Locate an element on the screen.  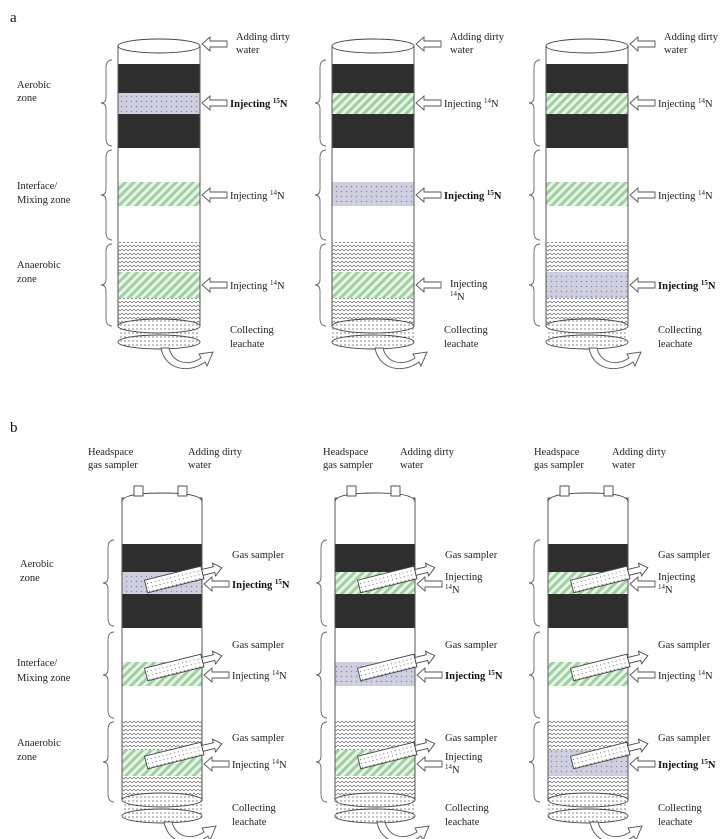
zone-label-interface: Interface/ is located at coordinates (37, 186).